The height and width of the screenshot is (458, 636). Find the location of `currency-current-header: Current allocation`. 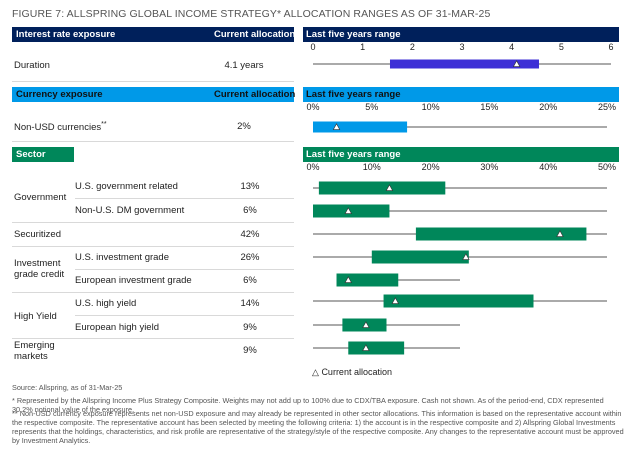

currency-current-header: Current allocation is located at coordinates (255, 94).